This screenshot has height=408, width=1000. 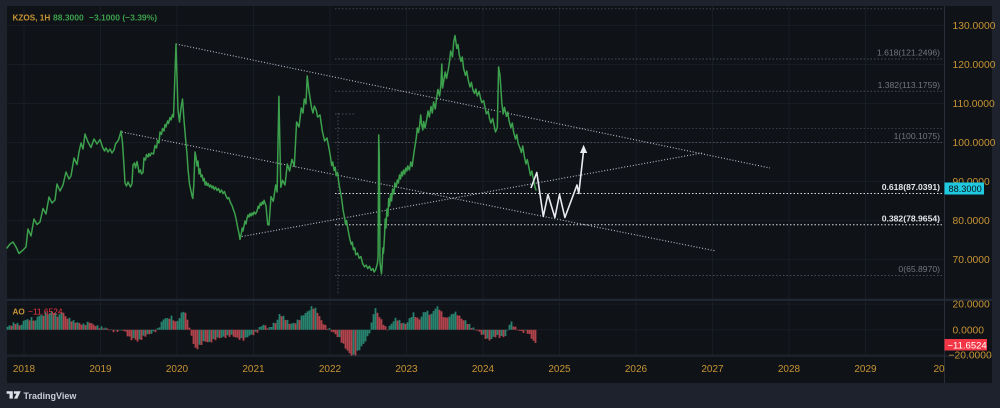 What do you see at coordinates (330, 369) in the screenshot?
I see `svg-text: 2022` at bounding box center [330, 369].